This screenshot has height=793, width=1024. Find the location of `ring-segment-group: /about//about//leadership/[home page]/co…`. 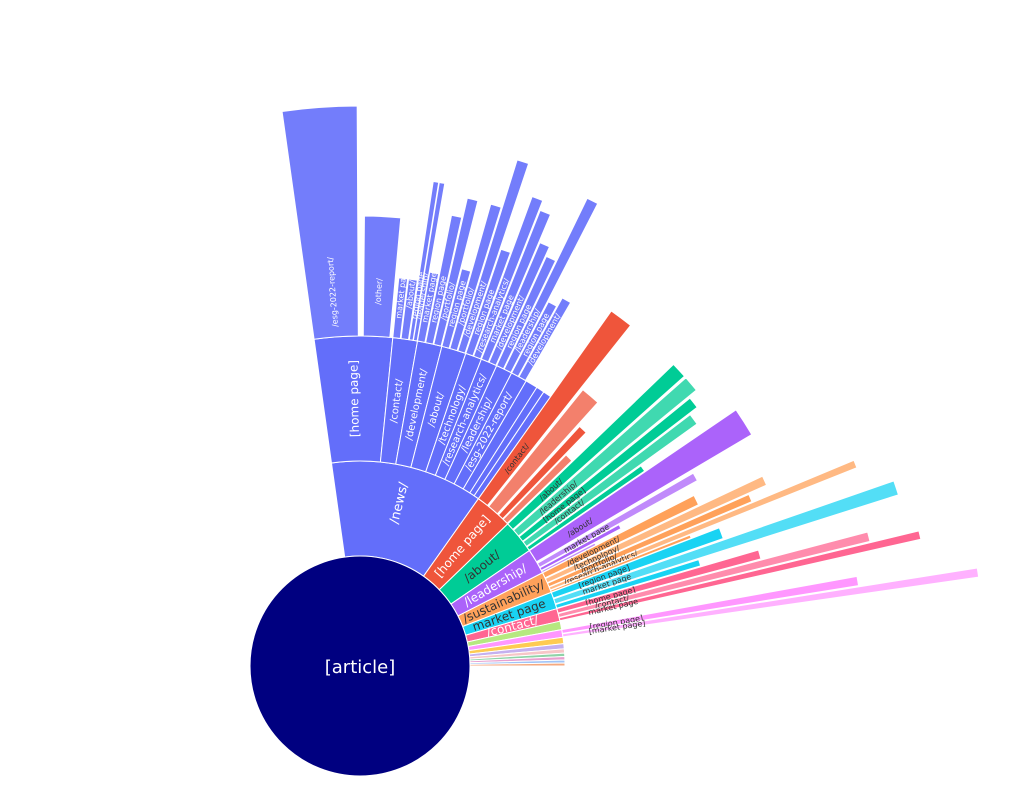

ring-segment-group: /about//about//leadership/[home page]/co… is located at coordinates (568, 484).